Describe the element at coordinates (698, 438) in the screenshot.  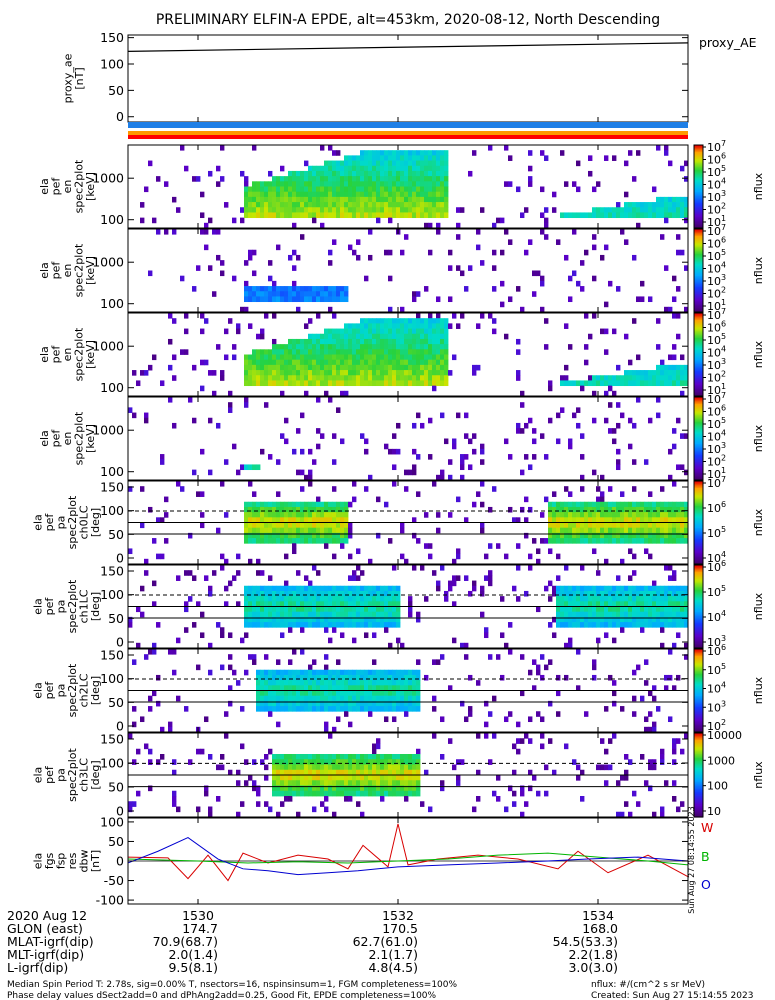
I see `colorbar-frame` at that location.